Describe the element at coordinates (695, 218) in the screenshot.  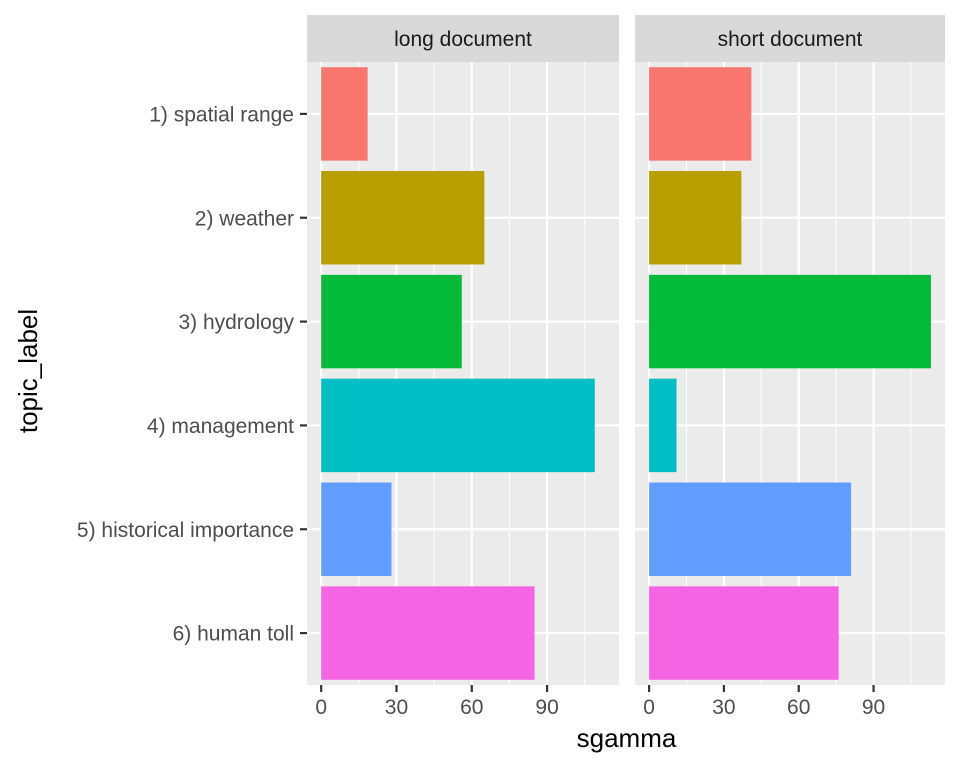
I see `bar-short-document-2-weather` at that location.